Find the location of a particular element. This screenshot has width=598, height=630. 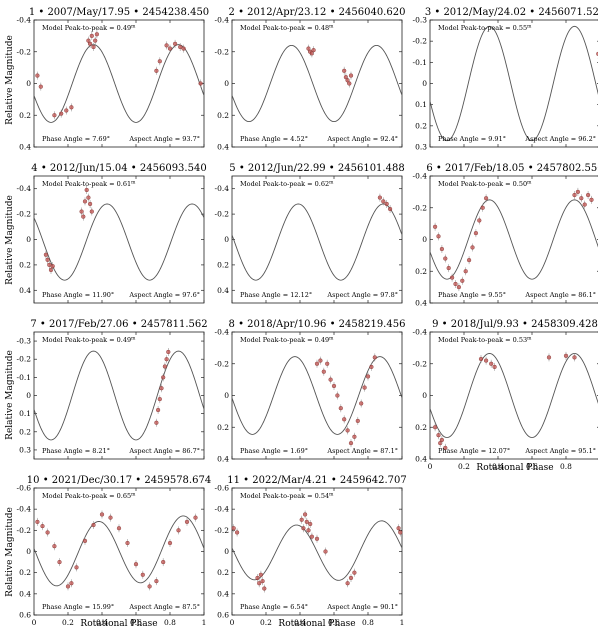

y-tick-label: -0.1 is located at coordinates (24, 377).